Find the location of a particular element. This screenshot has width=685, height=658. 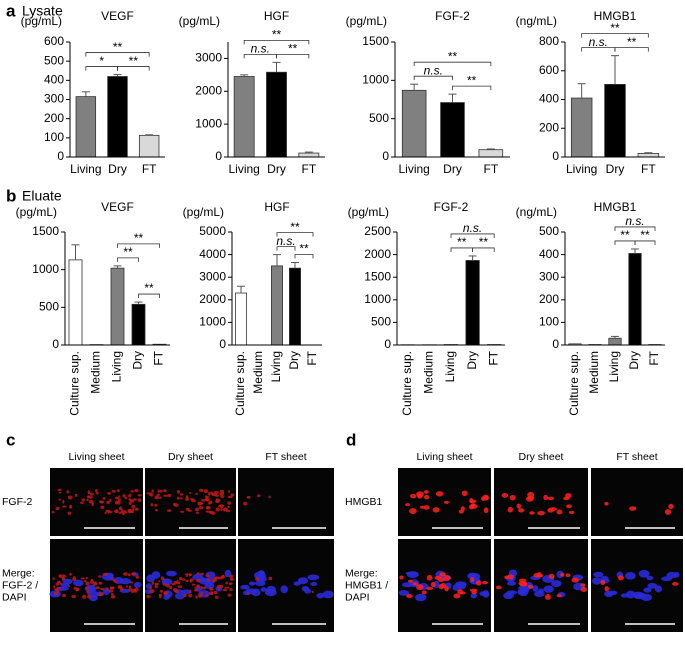

y-tick-label: 200 is located at coordinates (549, 127).